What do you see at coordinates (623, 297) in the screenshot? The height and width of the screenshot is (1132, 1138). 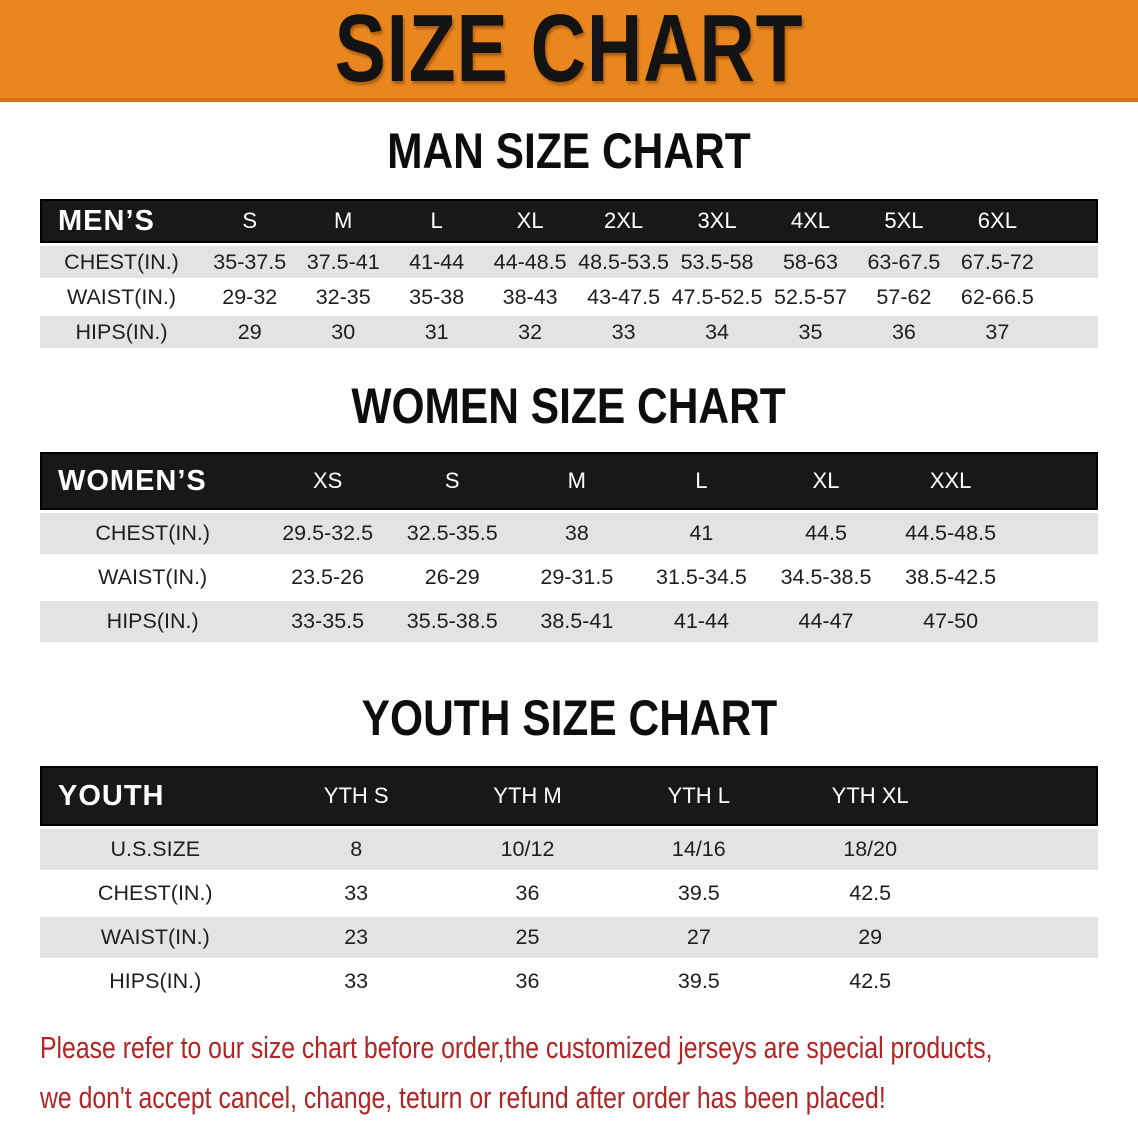 I see `size-value: 43-47.5` at bounding box center [623, 297].